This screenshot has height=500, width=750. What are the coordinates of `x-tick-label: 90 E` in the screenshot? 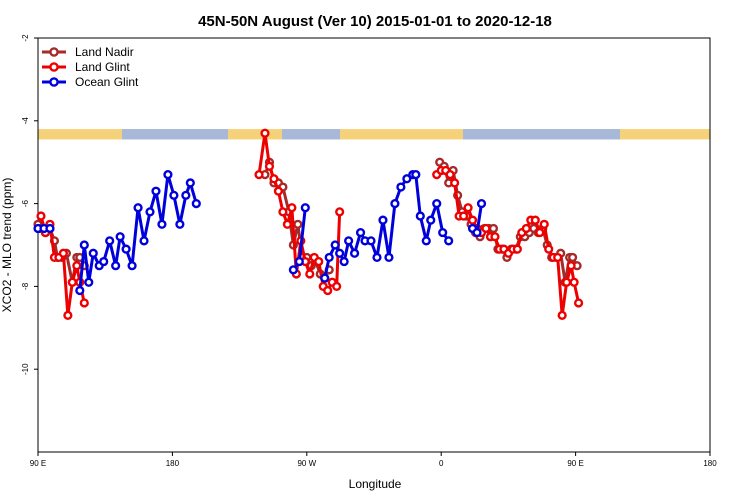 It's located at (38, 463).